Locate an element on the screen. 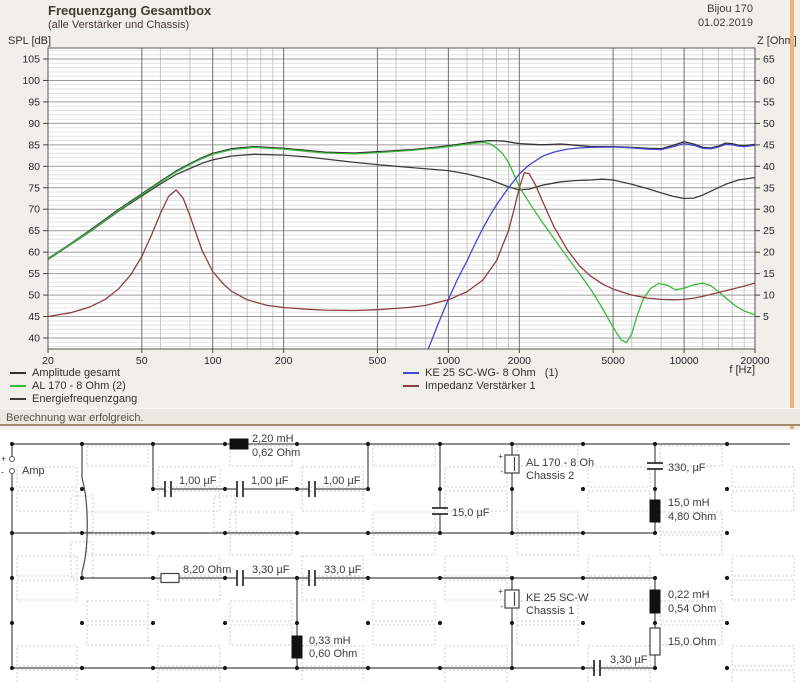 The height and width of the screenshot is (682, 800). chassis-al170: +- is located at coordinates (509, 464).